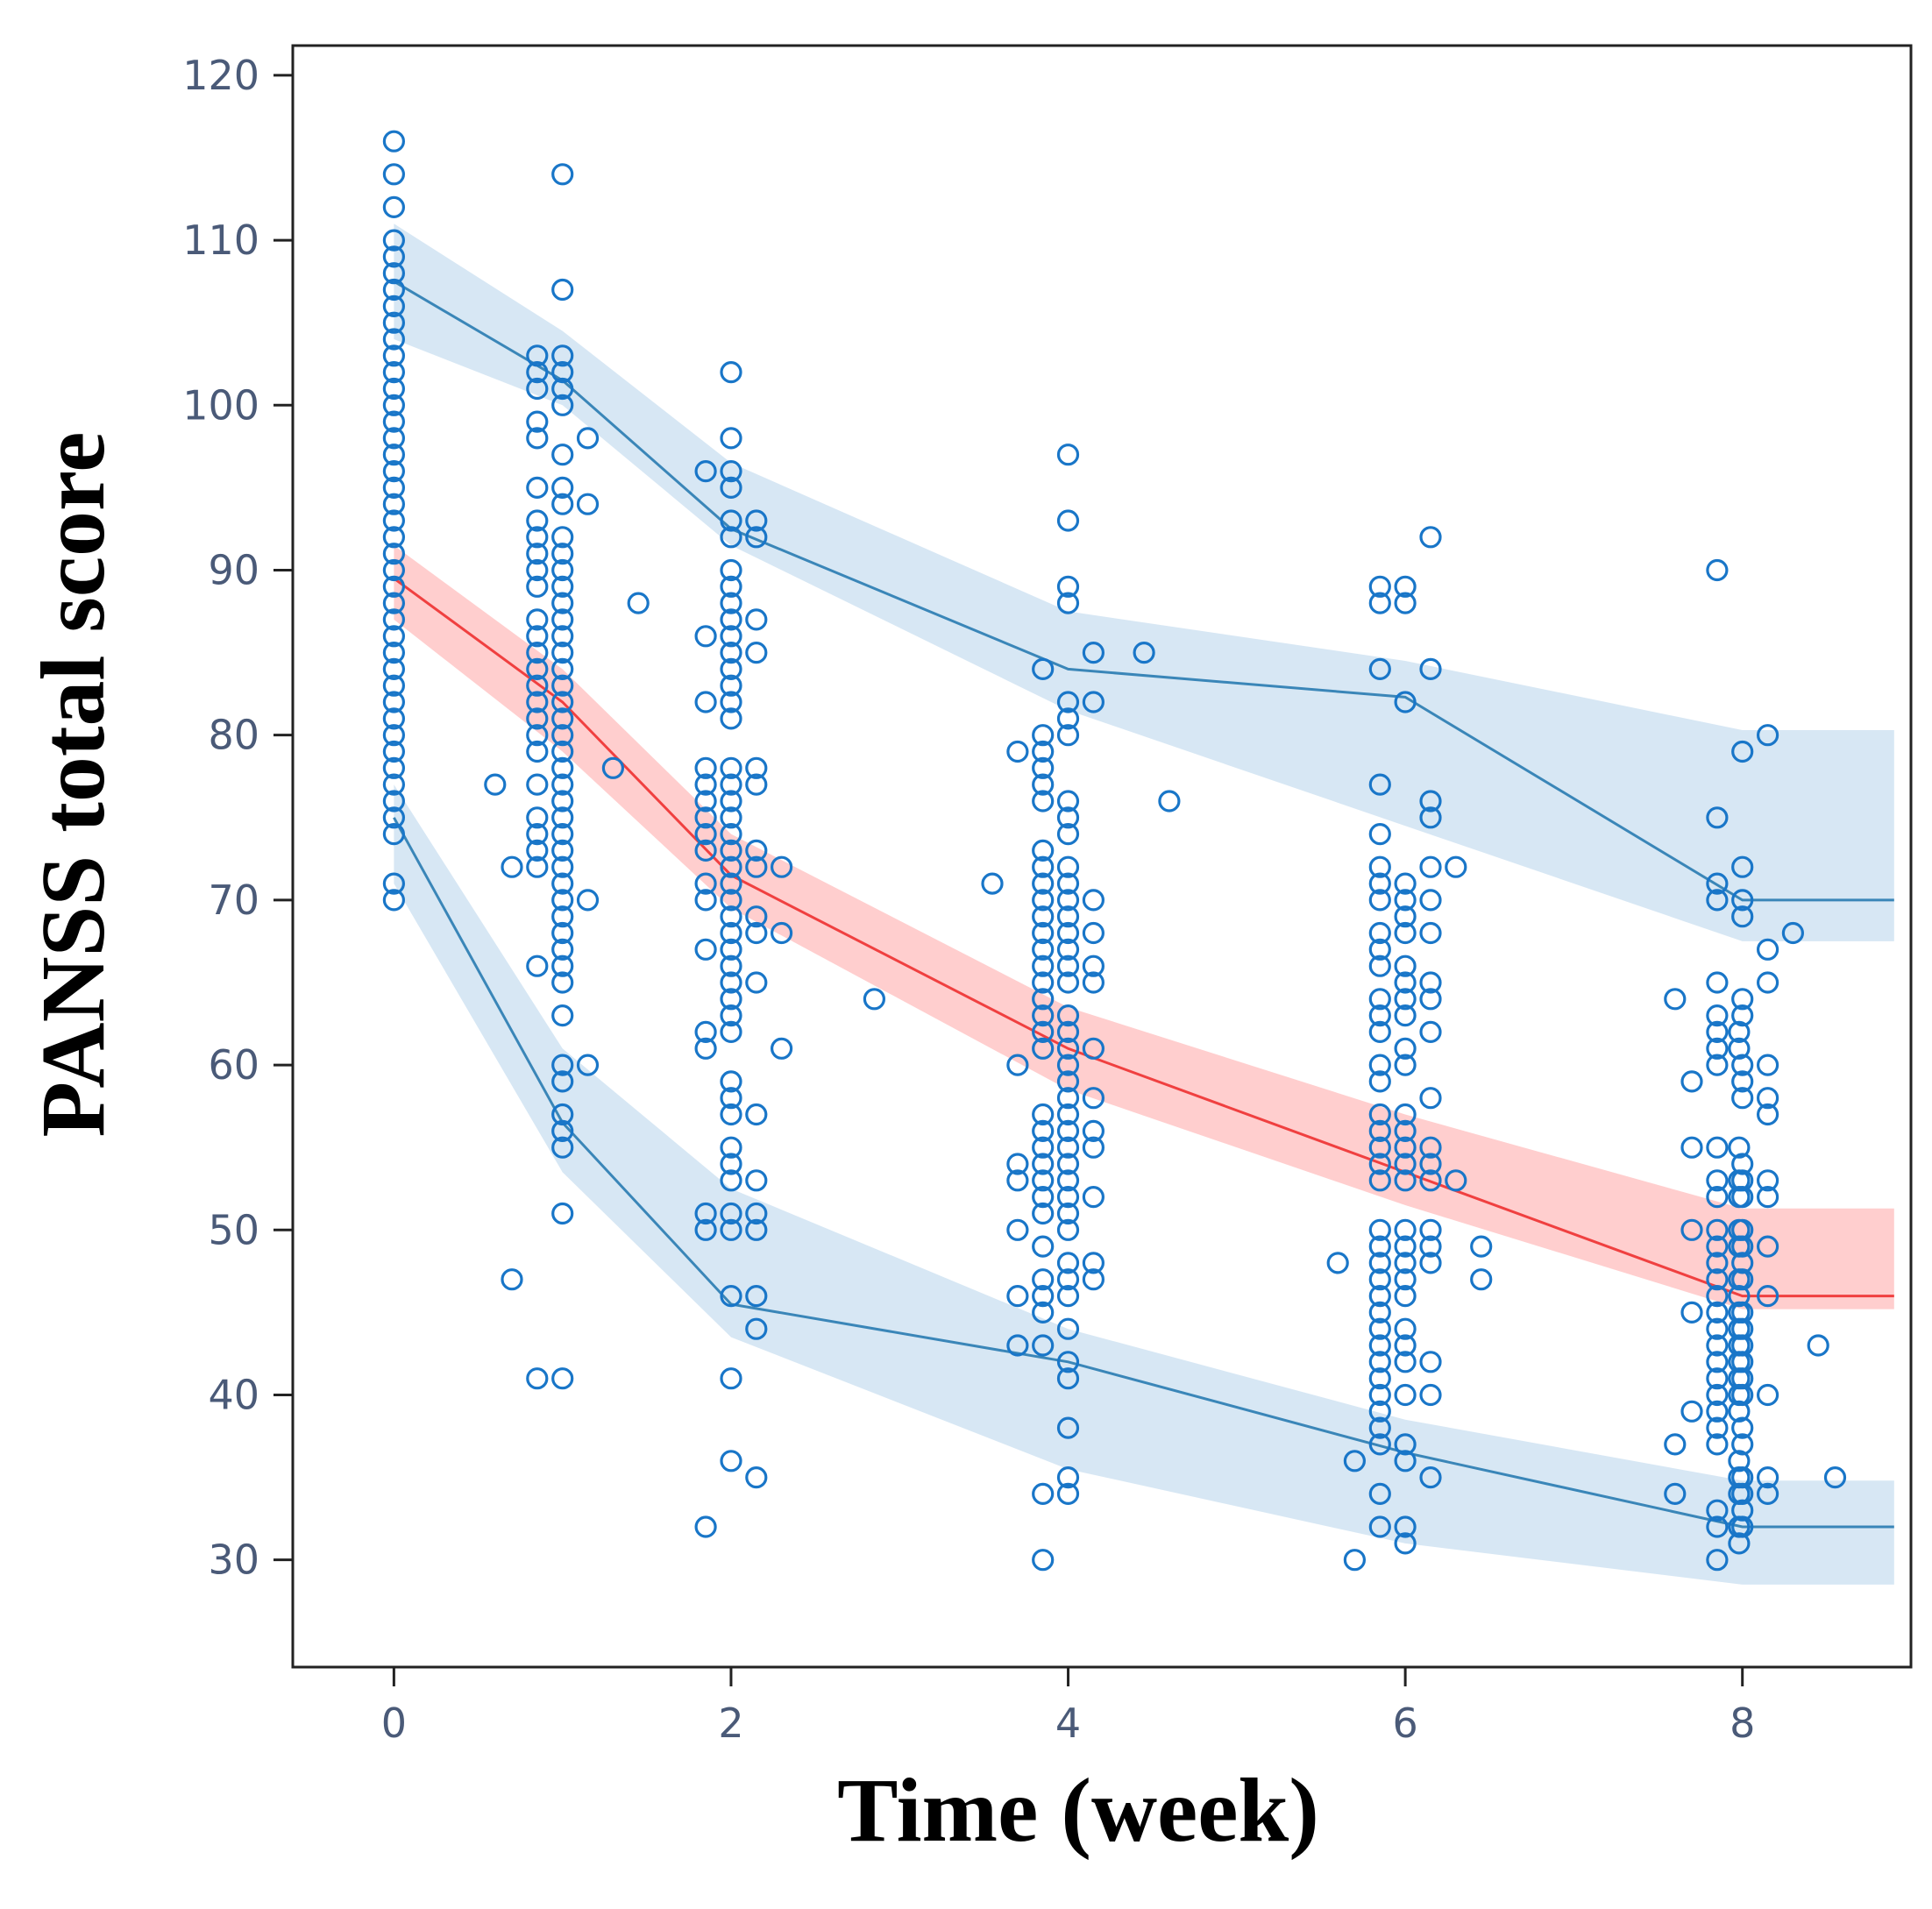 This screenshot has height=1909, width=1932. I want to click on x-tick-label: 0, so click(394, 1723).